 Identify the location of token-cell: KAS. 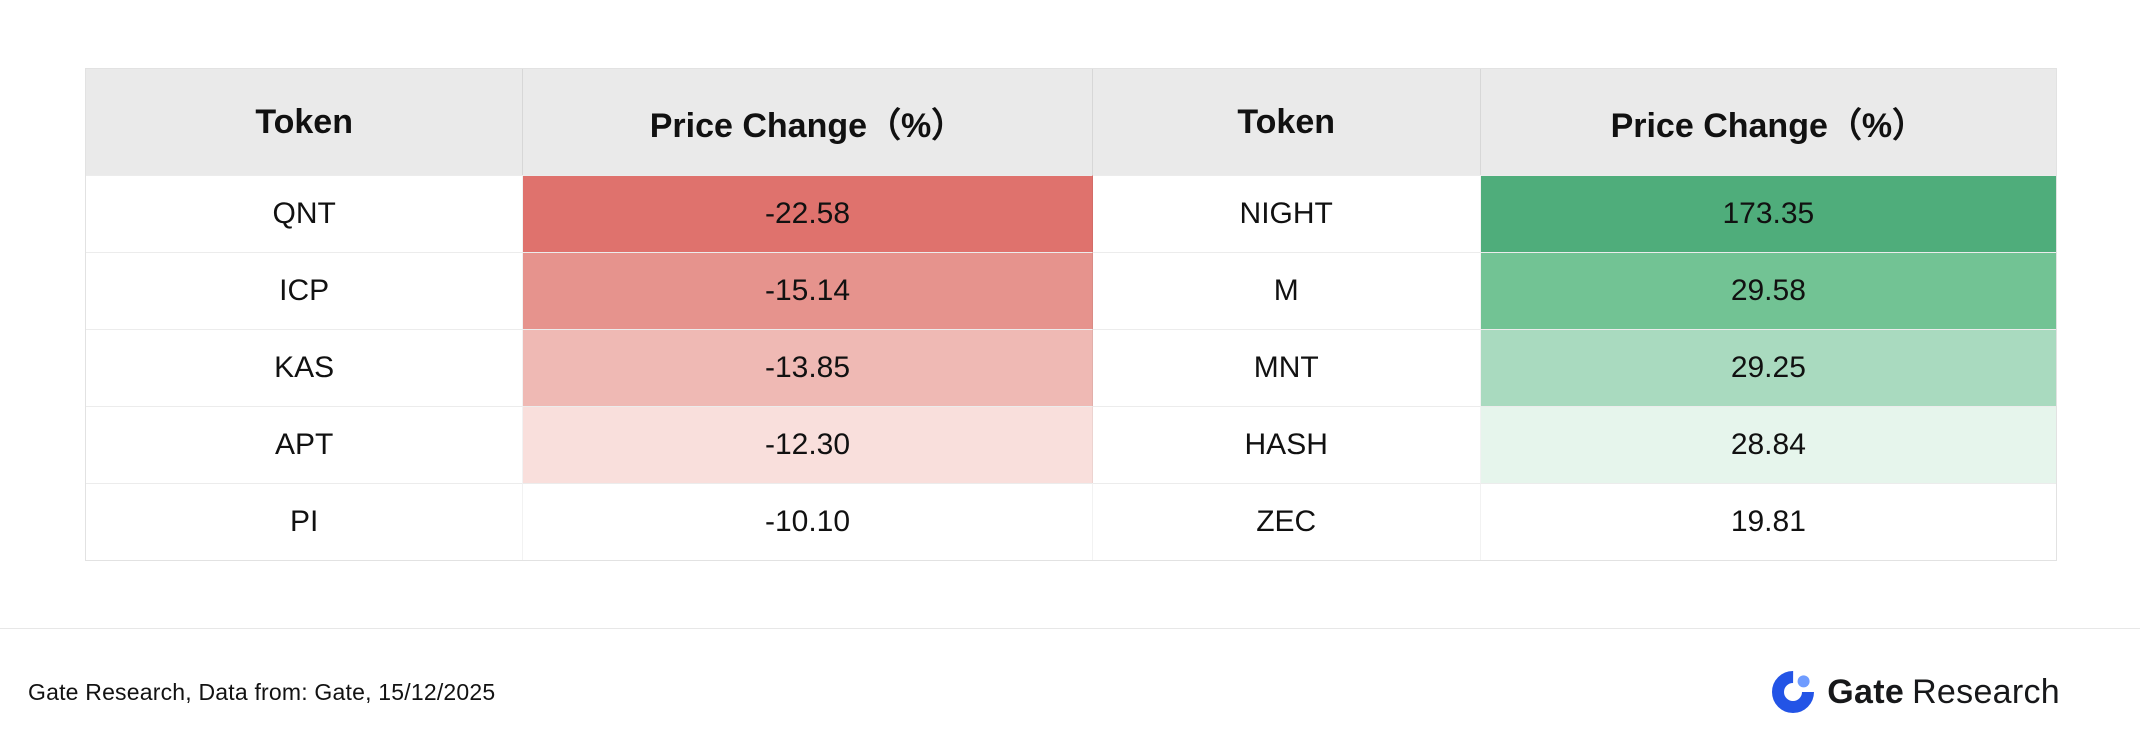
(305, 367).